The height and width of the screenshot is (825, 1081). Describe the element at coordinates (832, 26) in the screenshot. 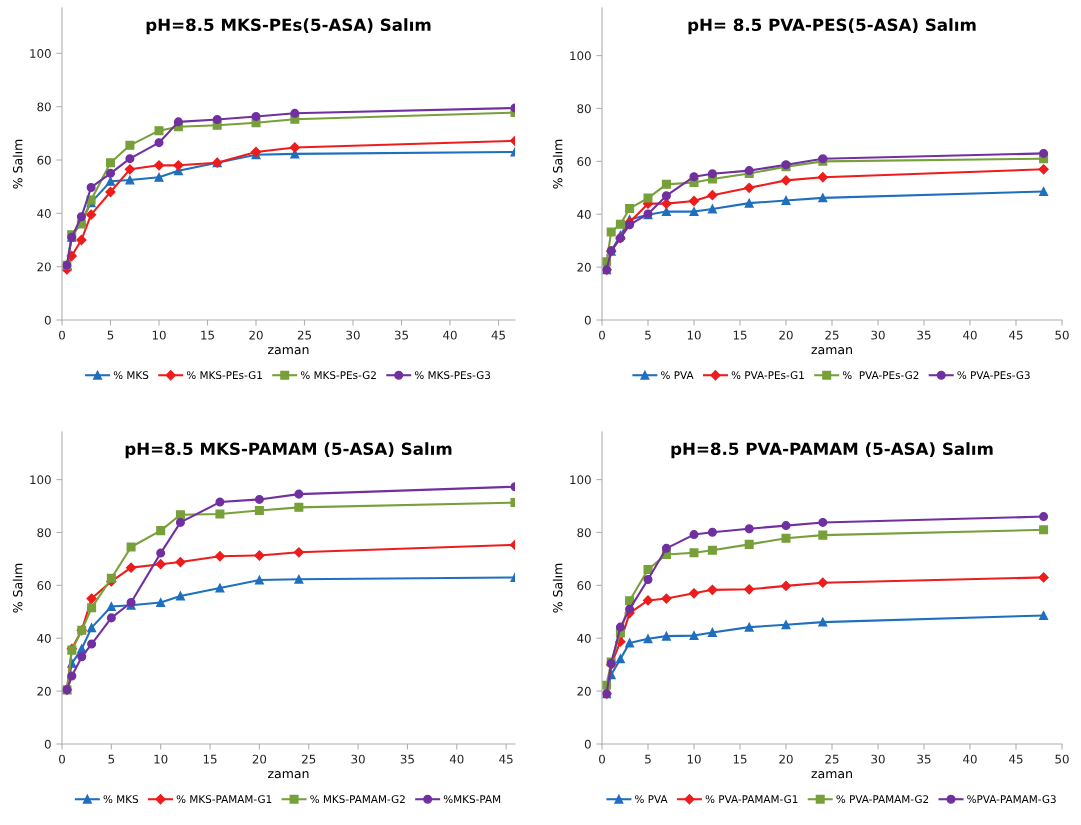

I see `text: pH= 8.5 PVA-PES(5-ASA) Salım` at that location.